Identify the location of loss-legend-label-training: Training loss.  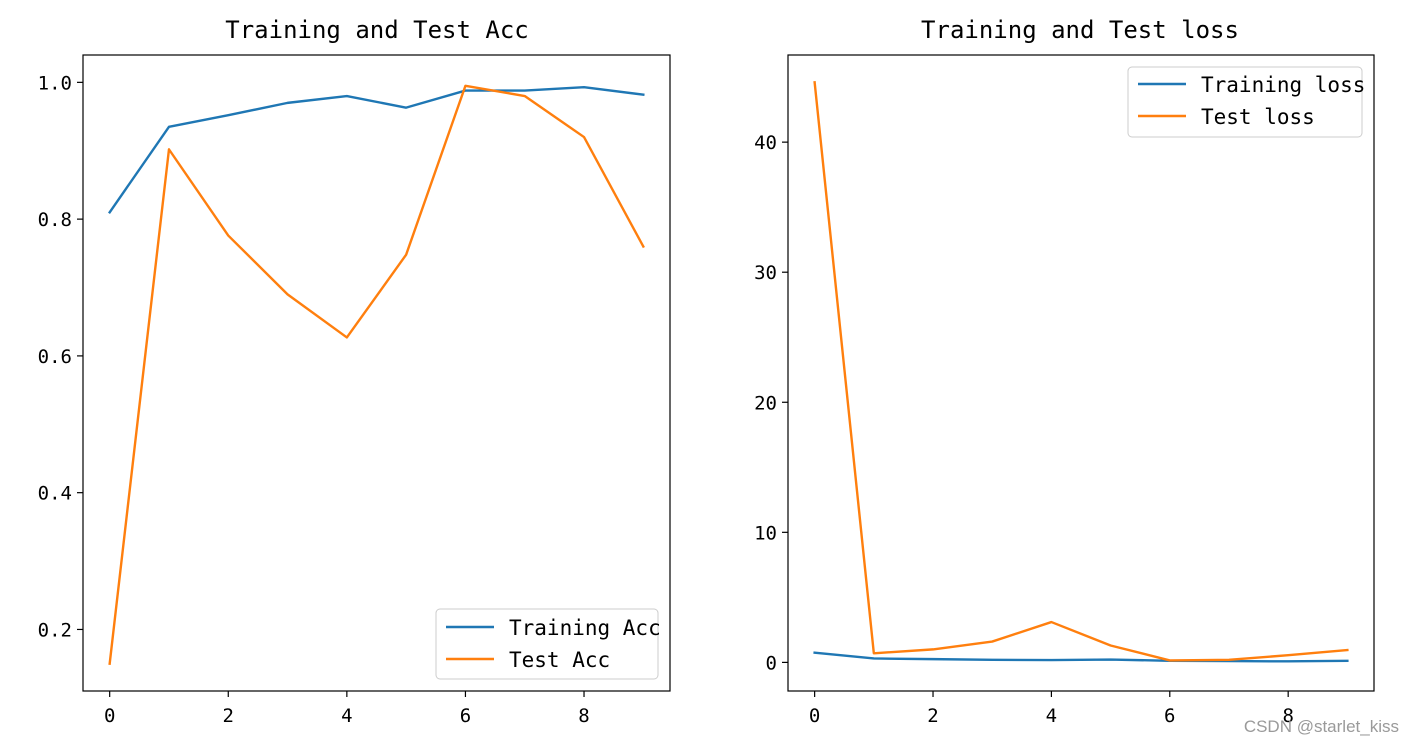
(1283, 85).